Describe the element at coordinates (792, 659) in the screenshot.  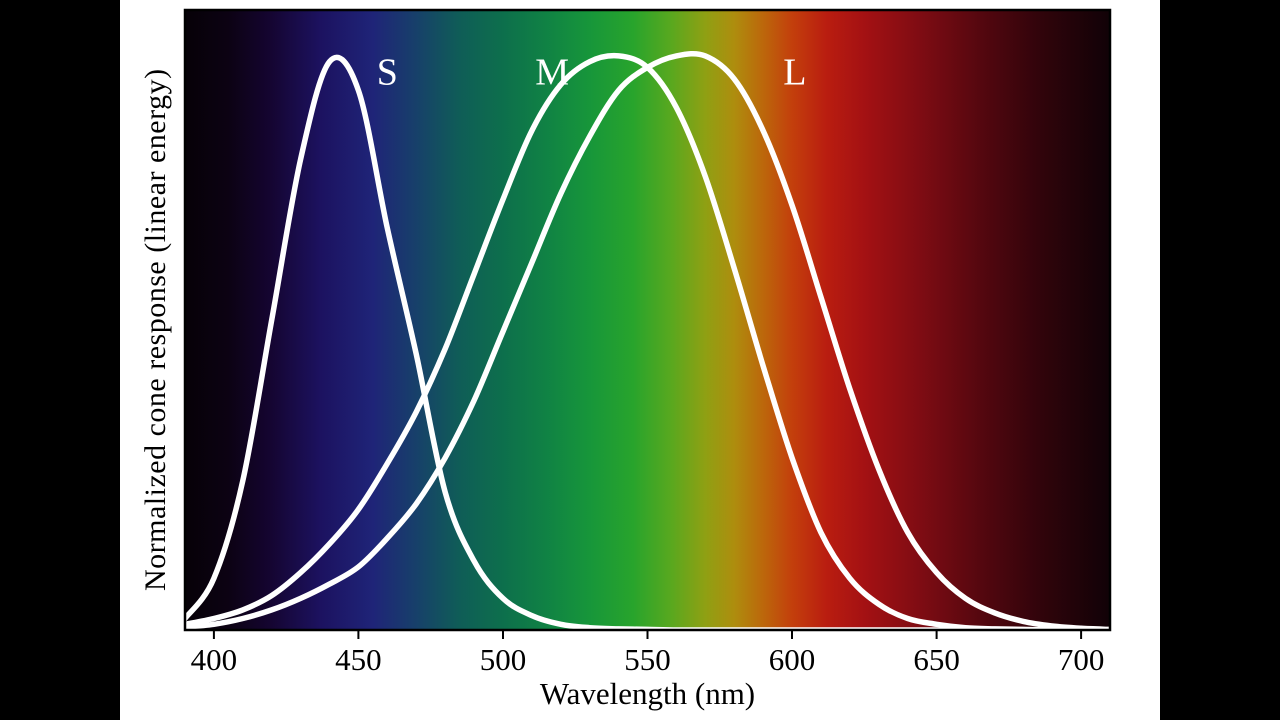
I see `x-tick-label: 600` at that location.